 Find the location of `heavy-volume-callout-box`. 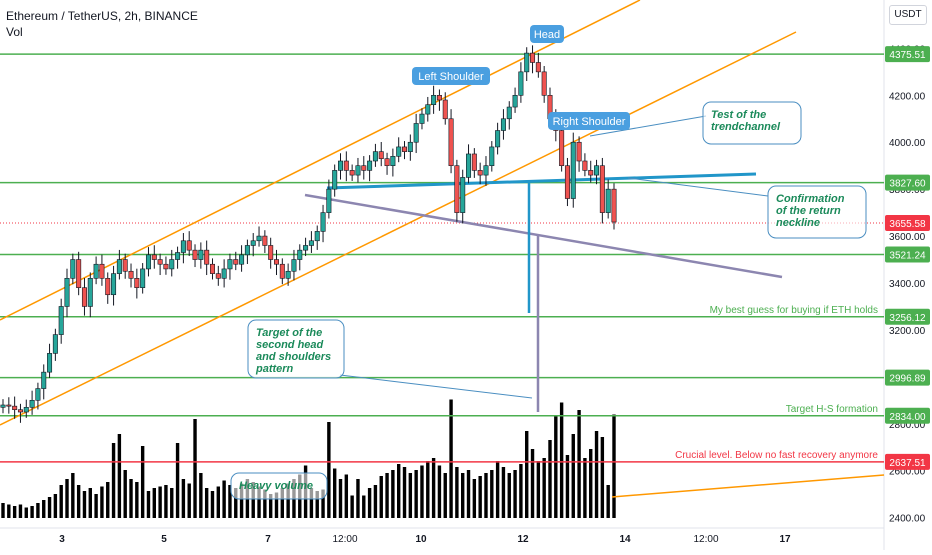

heavy-volume-callout-box is located at coordinates (279, 486).